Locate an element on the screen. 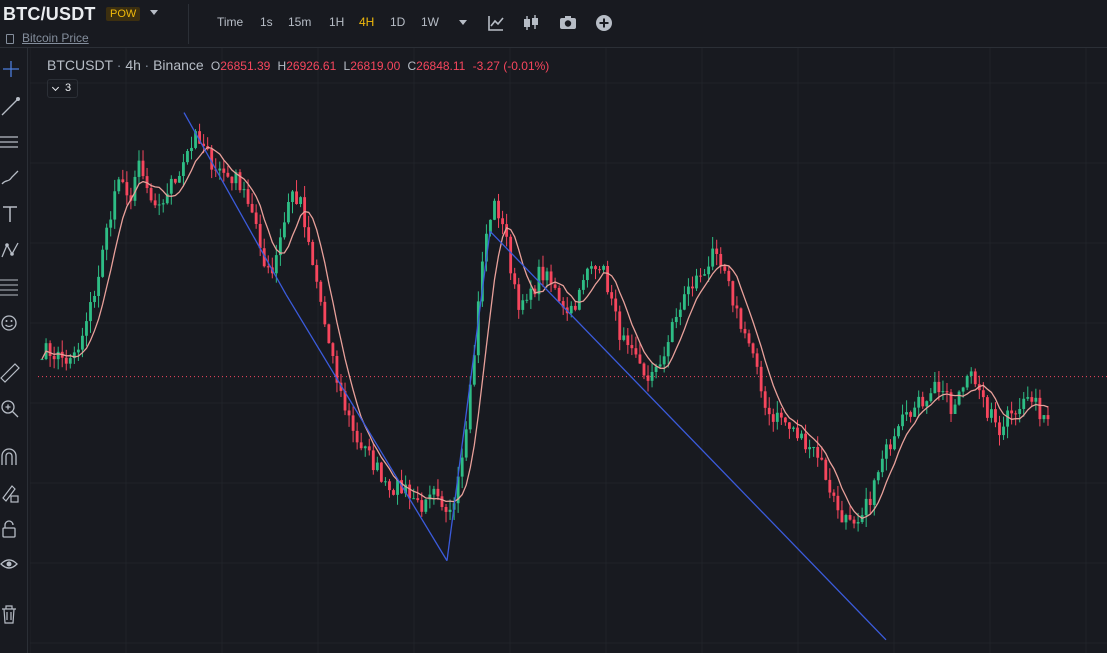 This screenshot has height=653, width=1107. indicators-icon is located at coordinates (496, 23).